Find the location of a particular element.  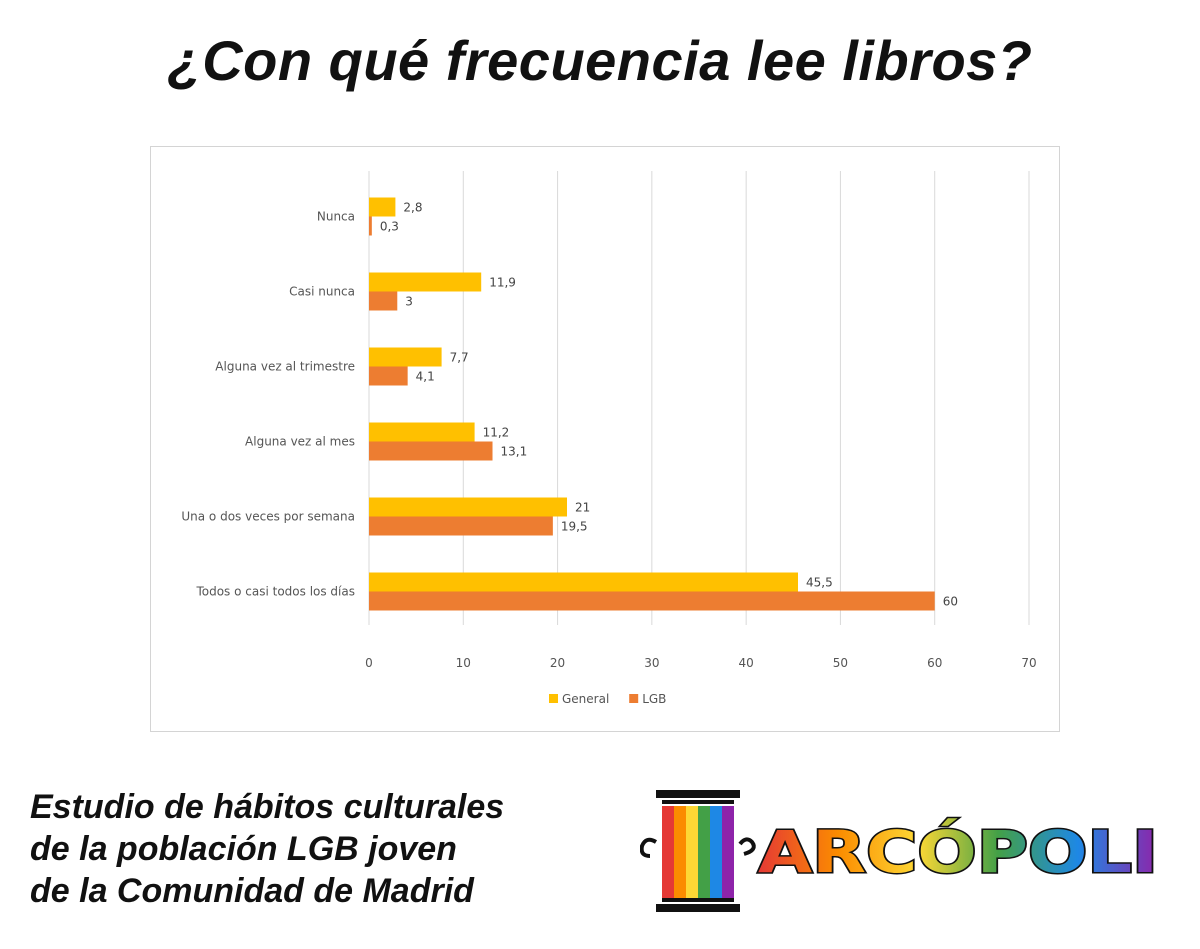

page-title: ¿Con qué frecuencia lee libros? is located at coordinates (600, 60).